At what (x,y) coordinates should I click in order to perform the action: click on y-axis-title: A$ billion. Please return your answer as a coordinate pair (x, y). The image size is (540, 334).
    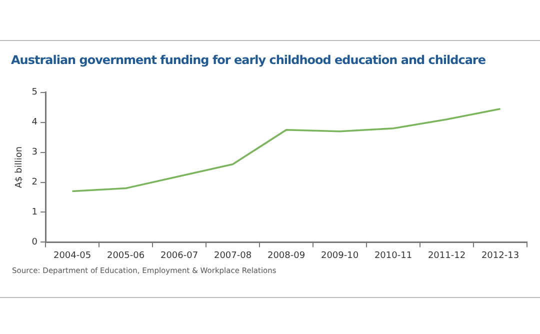
    Looking at the image, I should click on (19, 167).